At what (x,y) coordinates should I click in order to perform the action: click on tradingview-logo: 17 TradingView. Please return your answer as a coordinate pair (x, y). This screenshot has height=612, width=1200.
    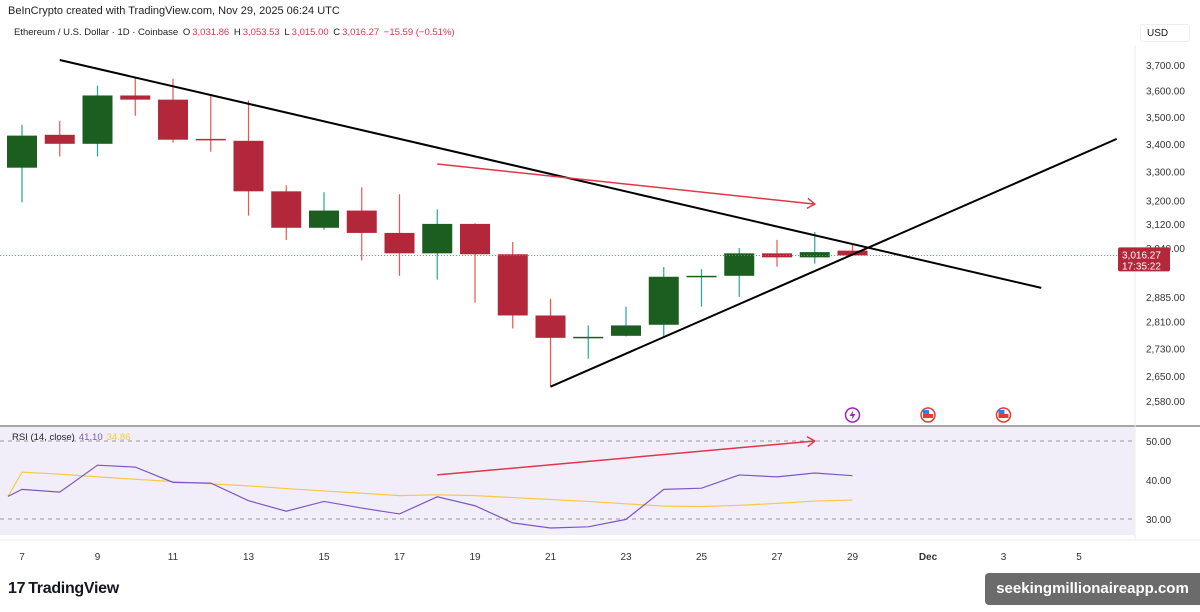
    Looking at the image, I should click on (63, 589).